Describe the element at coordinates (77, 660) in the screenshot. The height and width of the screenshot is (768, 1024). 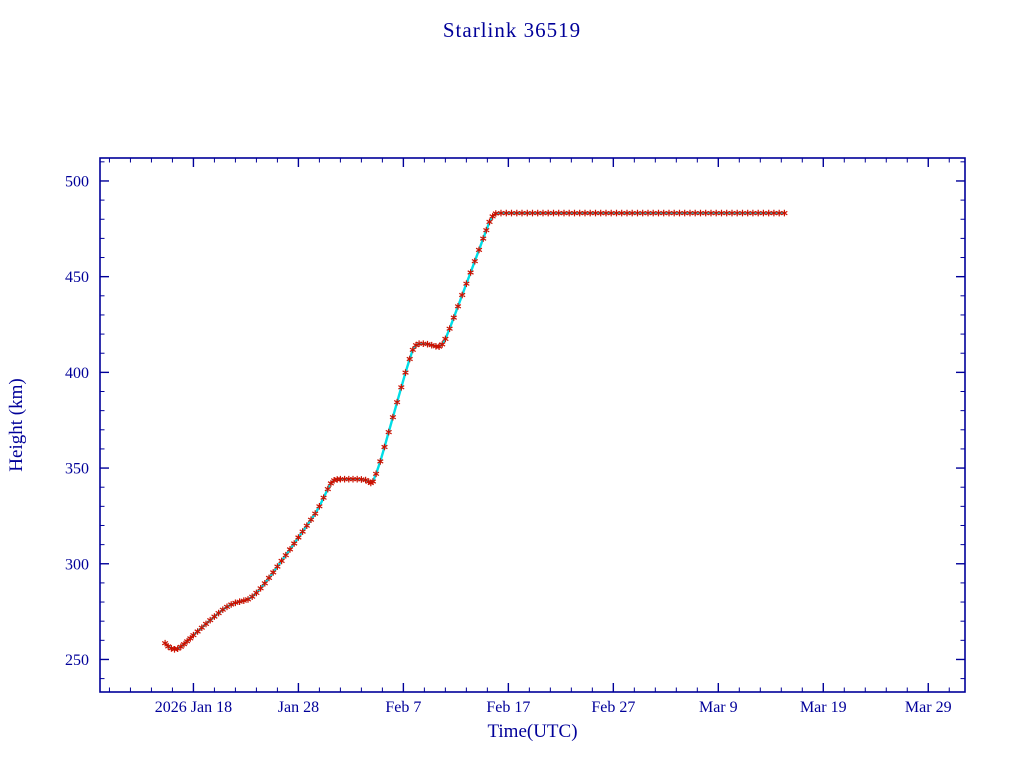
I see `y-tick-label: 250` at that location.